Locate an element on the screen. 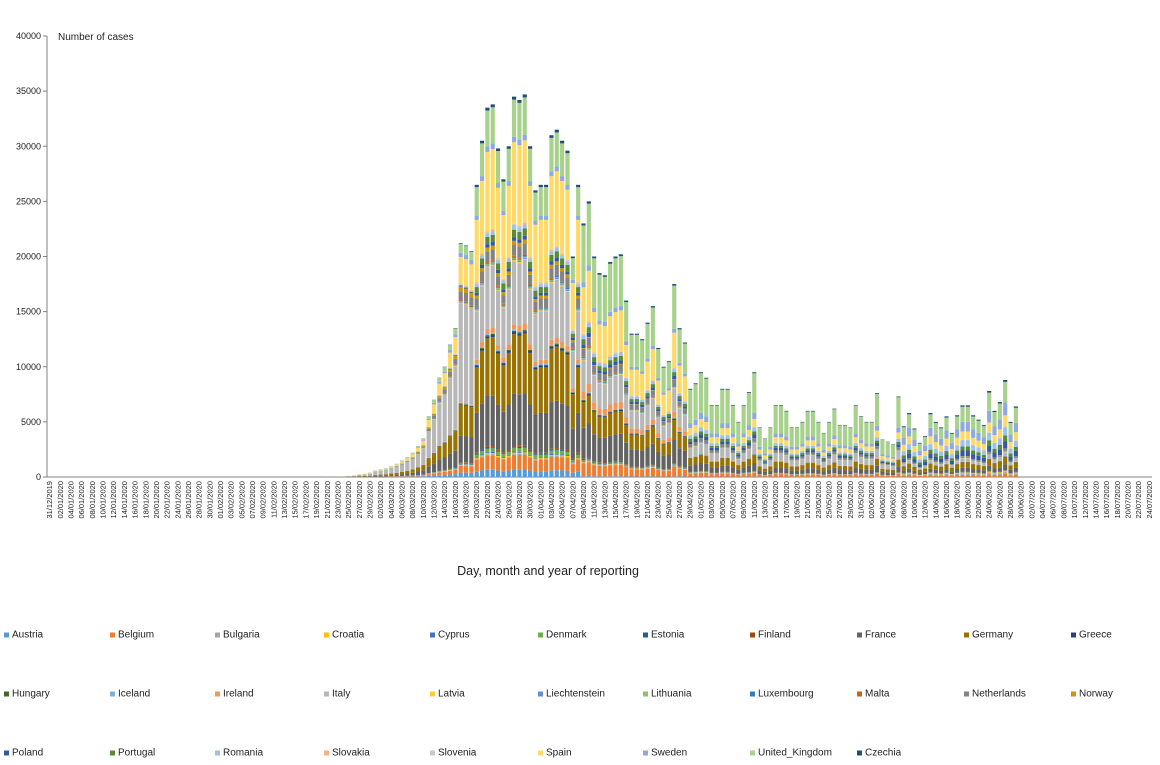  bar-segment-hungary is located at coordinates (615, 410).